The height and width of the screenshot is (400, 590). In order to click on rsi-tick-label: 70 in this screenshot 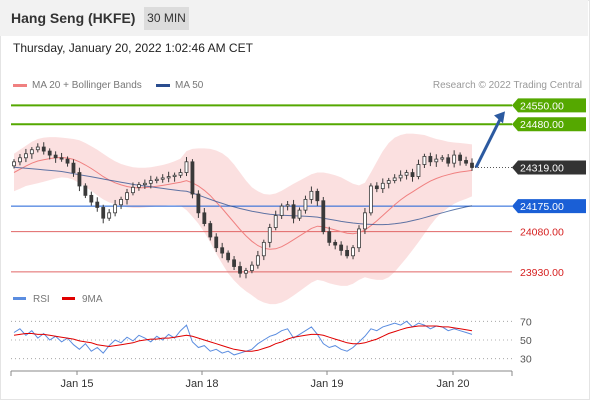, I will do `click(526, 322)`.